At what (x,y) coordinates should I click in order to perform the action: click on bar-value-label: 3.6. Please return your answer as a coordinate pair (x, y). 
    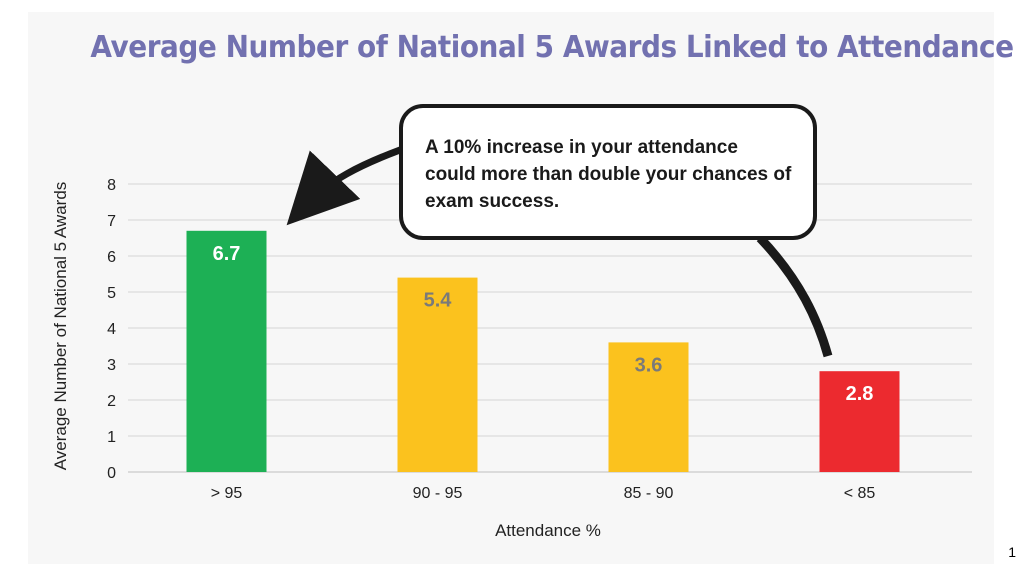
    Looking at the image, I should click on (649, 365).